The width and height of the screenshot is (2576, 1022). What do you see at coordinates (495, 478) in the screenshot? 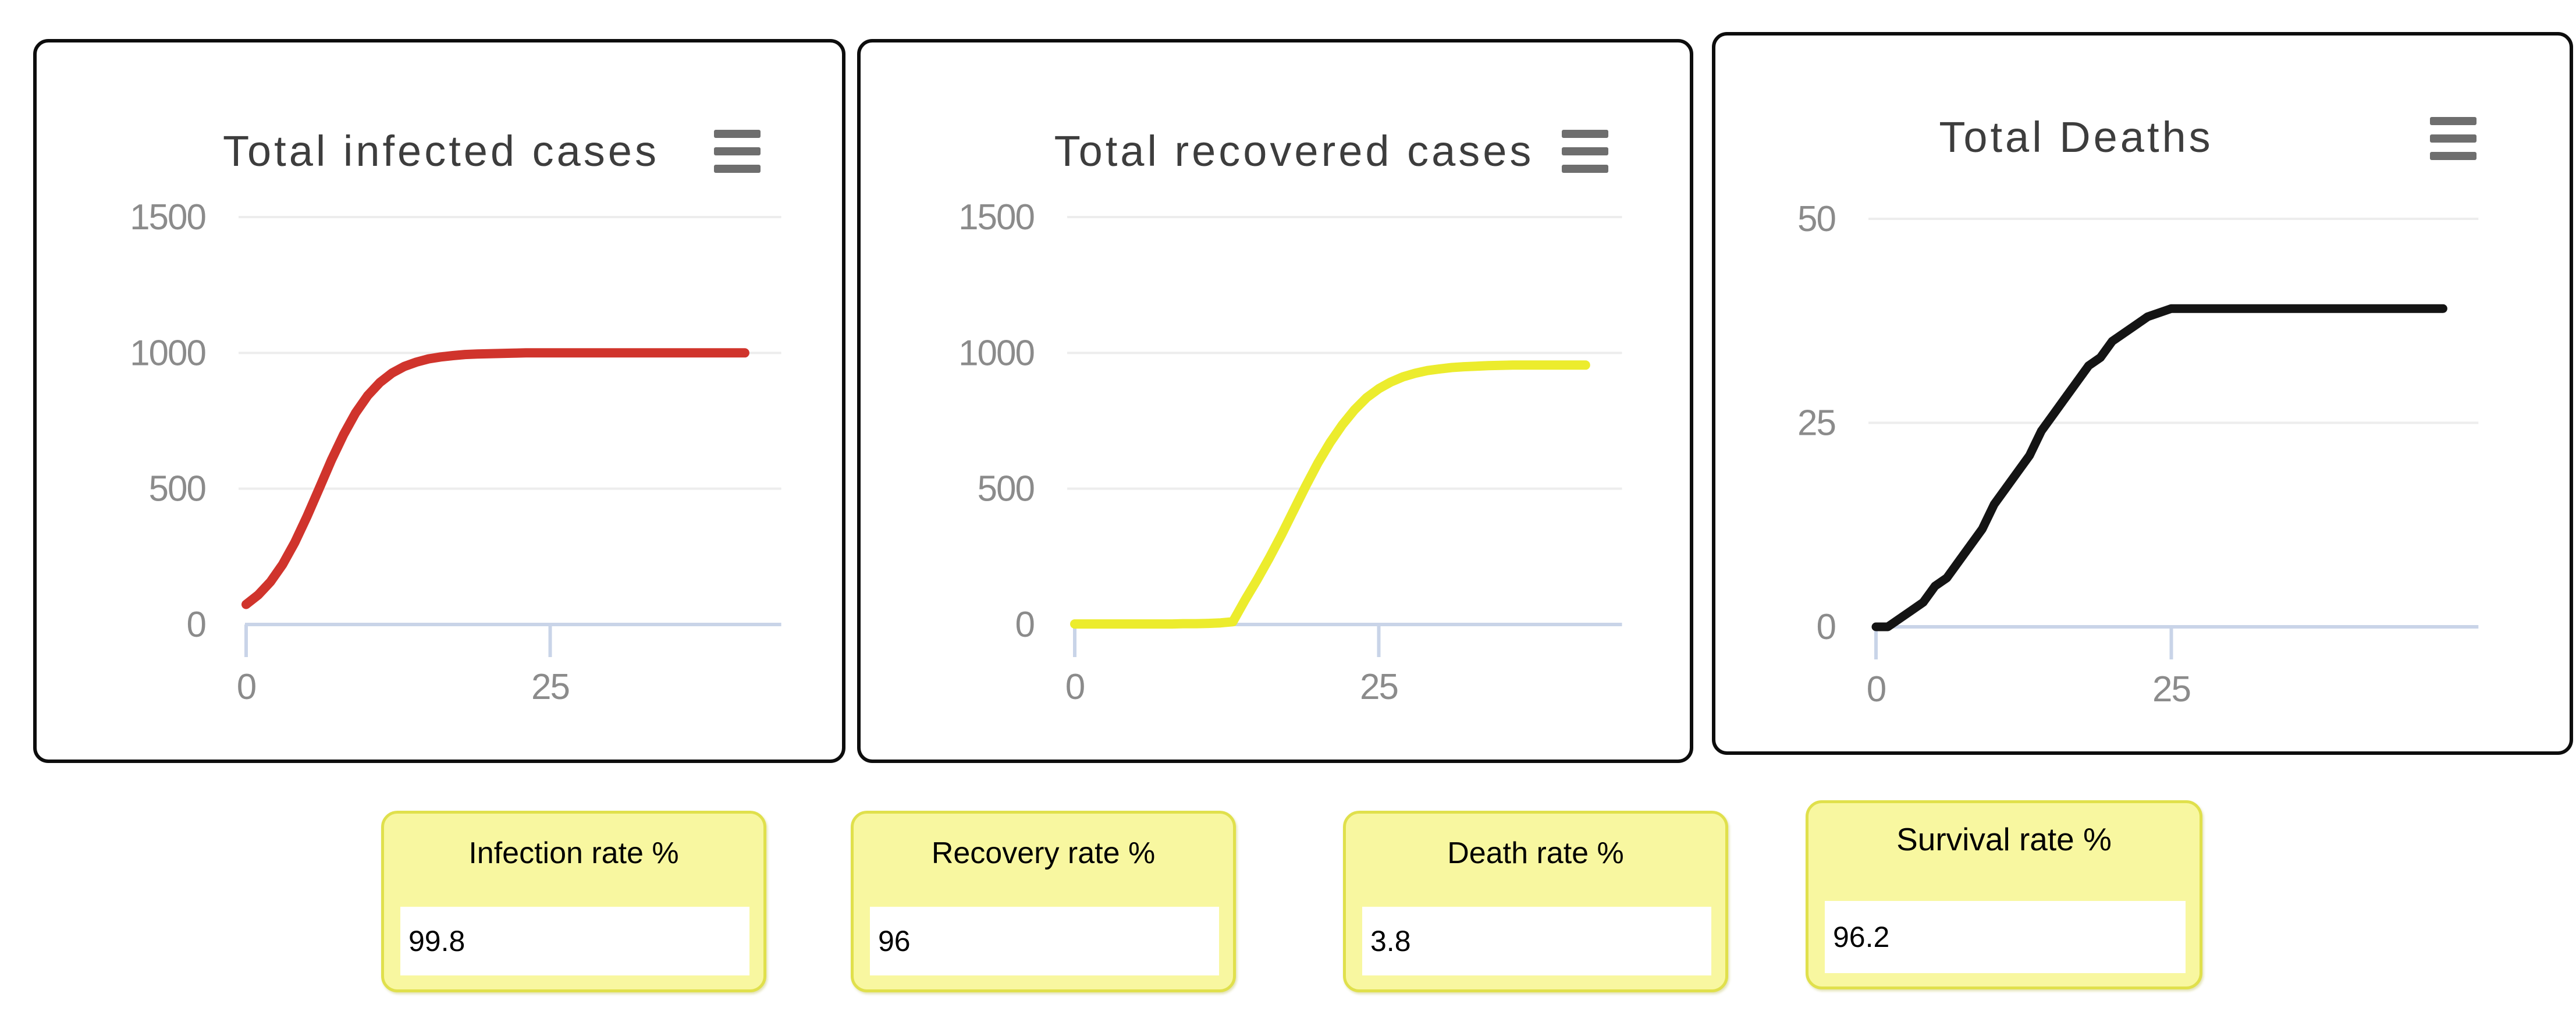
I see `infected-series-line` at bounding box center [495, 478].